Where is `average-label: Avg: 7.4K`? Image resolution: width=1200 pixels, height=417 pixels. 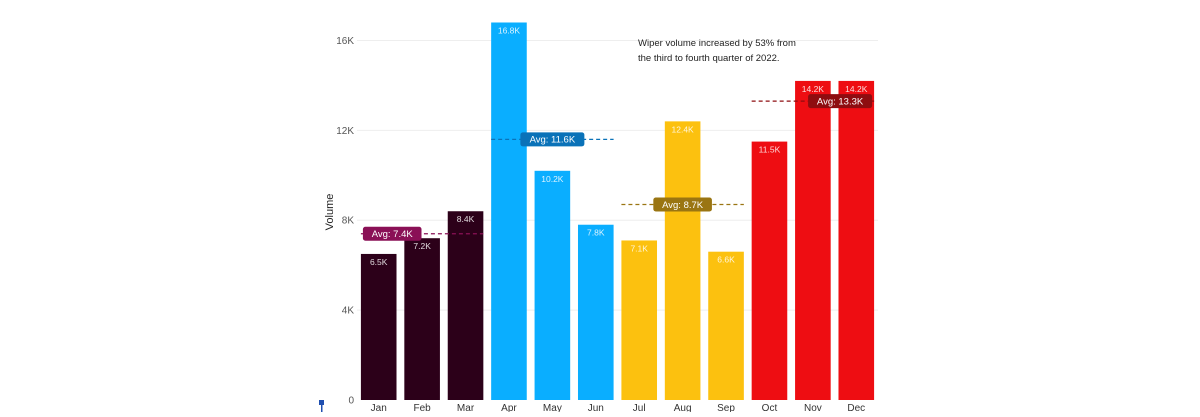
average-label: Avg: 7.4K is located at coordinates (393, 234).